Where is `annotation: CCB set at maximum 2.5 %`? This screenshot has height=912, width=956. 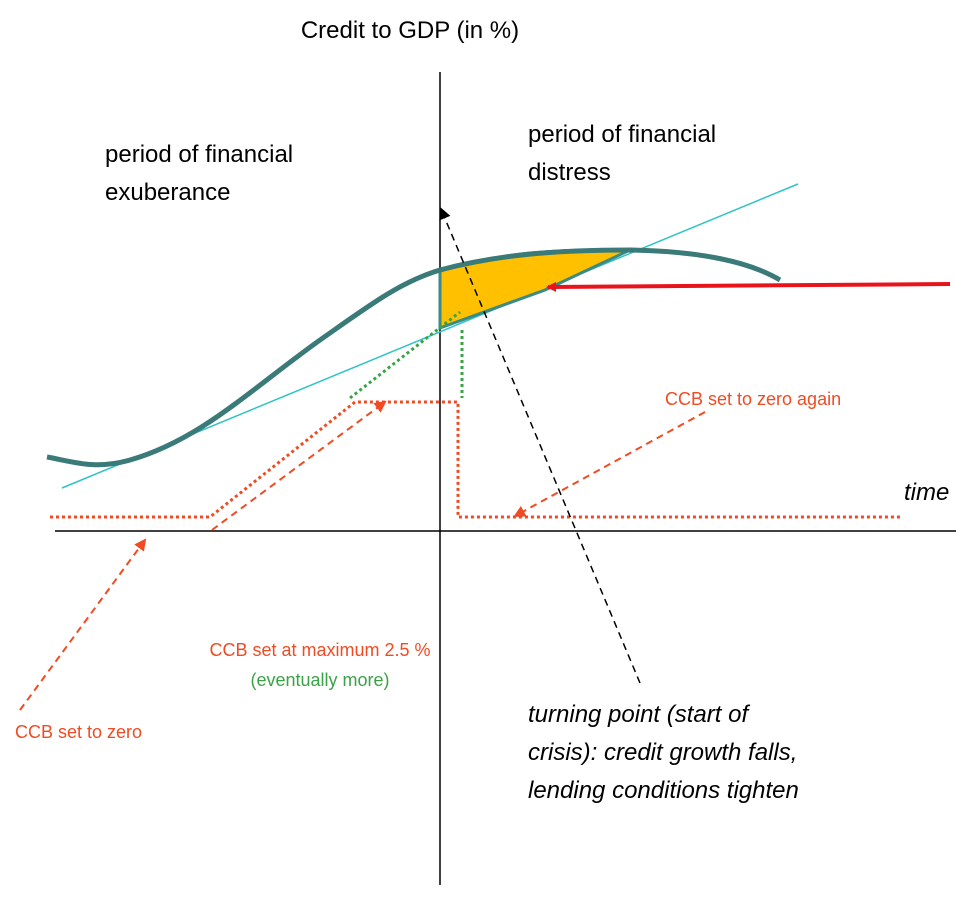 annotation: CCB set at maximum 2.5 % is located at coordinates (319, 650).